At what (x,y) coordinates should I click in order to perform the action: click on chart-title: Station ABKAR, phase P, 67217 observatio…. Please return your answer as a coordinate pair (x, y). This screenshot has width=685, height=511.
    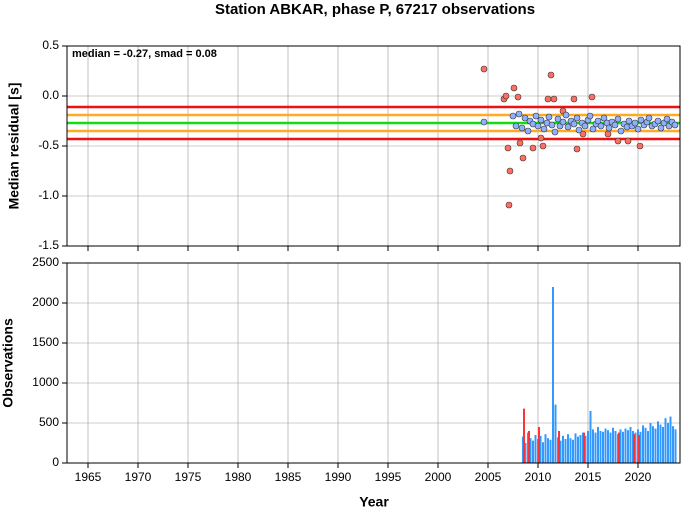
    Looking at the image, I should click on (375, 9).